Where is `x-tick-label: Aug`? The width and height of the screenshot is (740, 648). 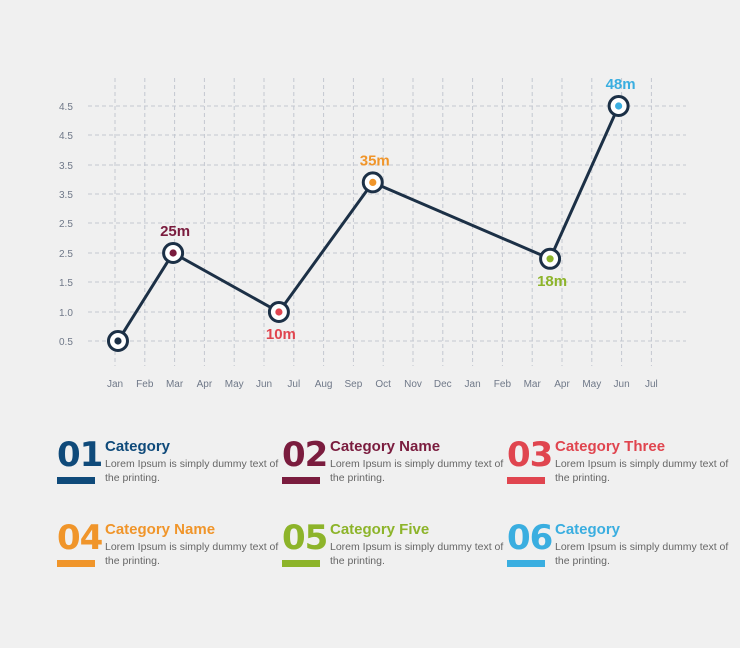
x-tick-label: Aug is located at coordinates (324, 384).